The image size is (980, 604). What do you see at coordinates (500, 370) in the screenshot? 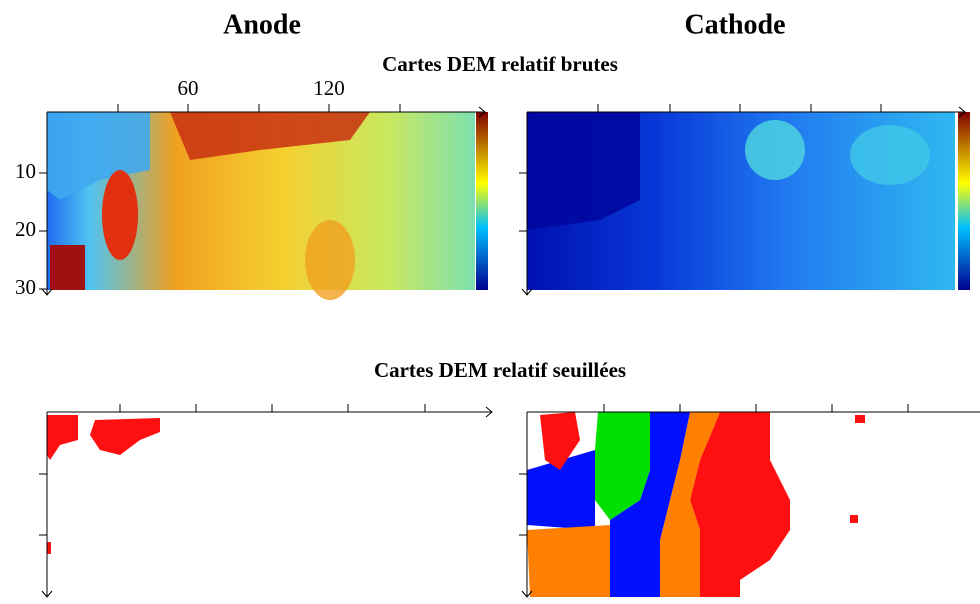
I see `row-title: Cartes DEM relatif seuillées` at bounding box center [500, 370].